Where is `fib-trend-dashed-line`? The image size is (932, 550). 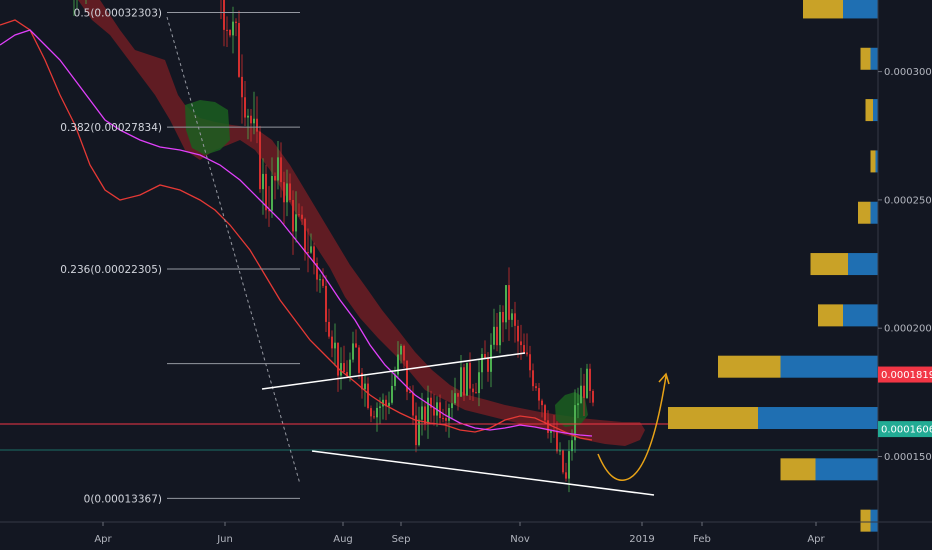
fib-trend-dashed-line is located at coordinates (233, 250).